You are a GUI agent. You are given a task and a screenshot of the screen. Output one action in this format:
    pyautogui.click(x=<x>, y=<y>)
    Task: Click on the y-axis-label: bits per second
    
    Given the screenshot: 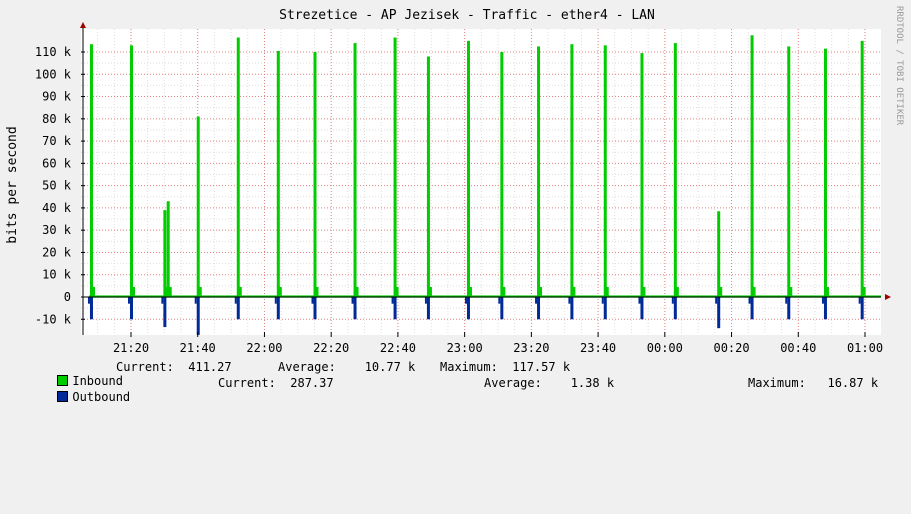 What is the action you would take?
    pyautogui.click(x=12, y=184)
    